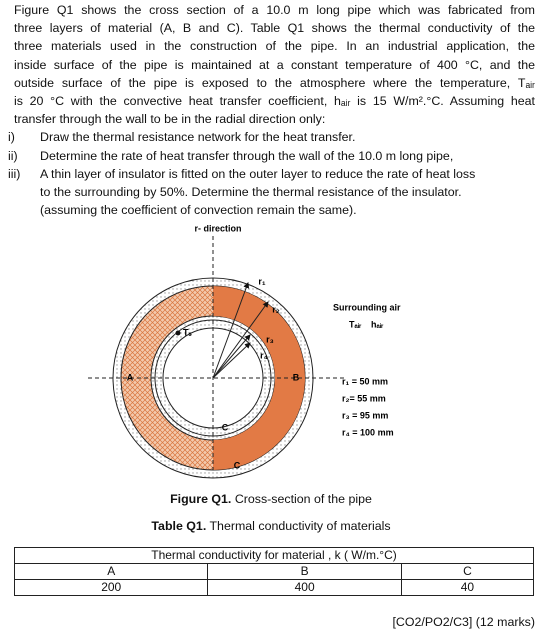  Describe the element at coordinates (365, 415) in the screenshot. I see `dimension-label: r₃ = 95 mm` at that location.